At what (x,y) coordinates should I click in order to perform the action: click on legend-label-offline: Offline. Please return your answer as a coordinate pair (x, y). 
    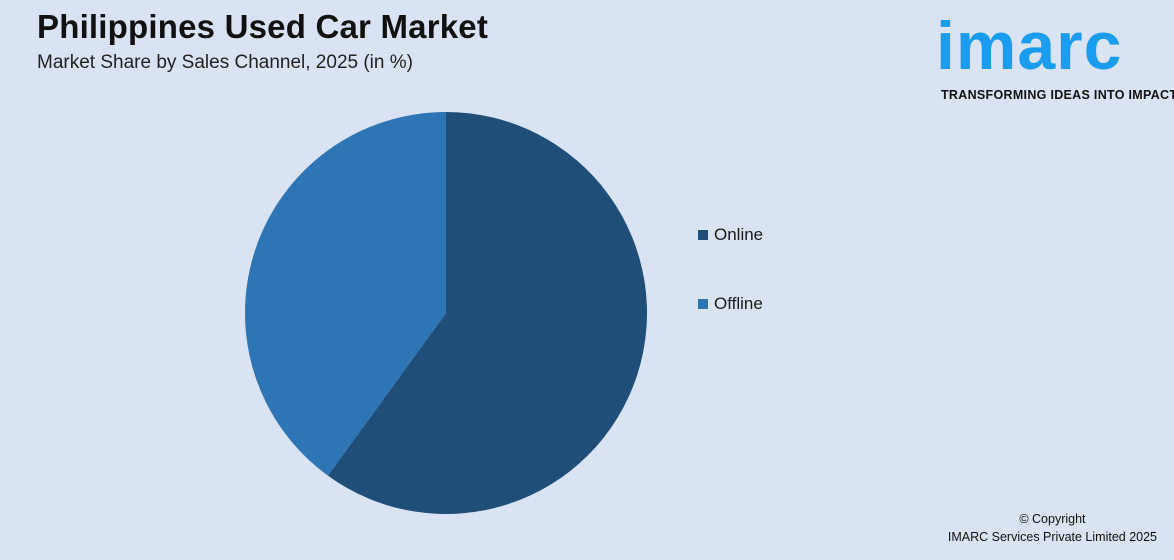
    Looking at the image, I should click on (738, 303).